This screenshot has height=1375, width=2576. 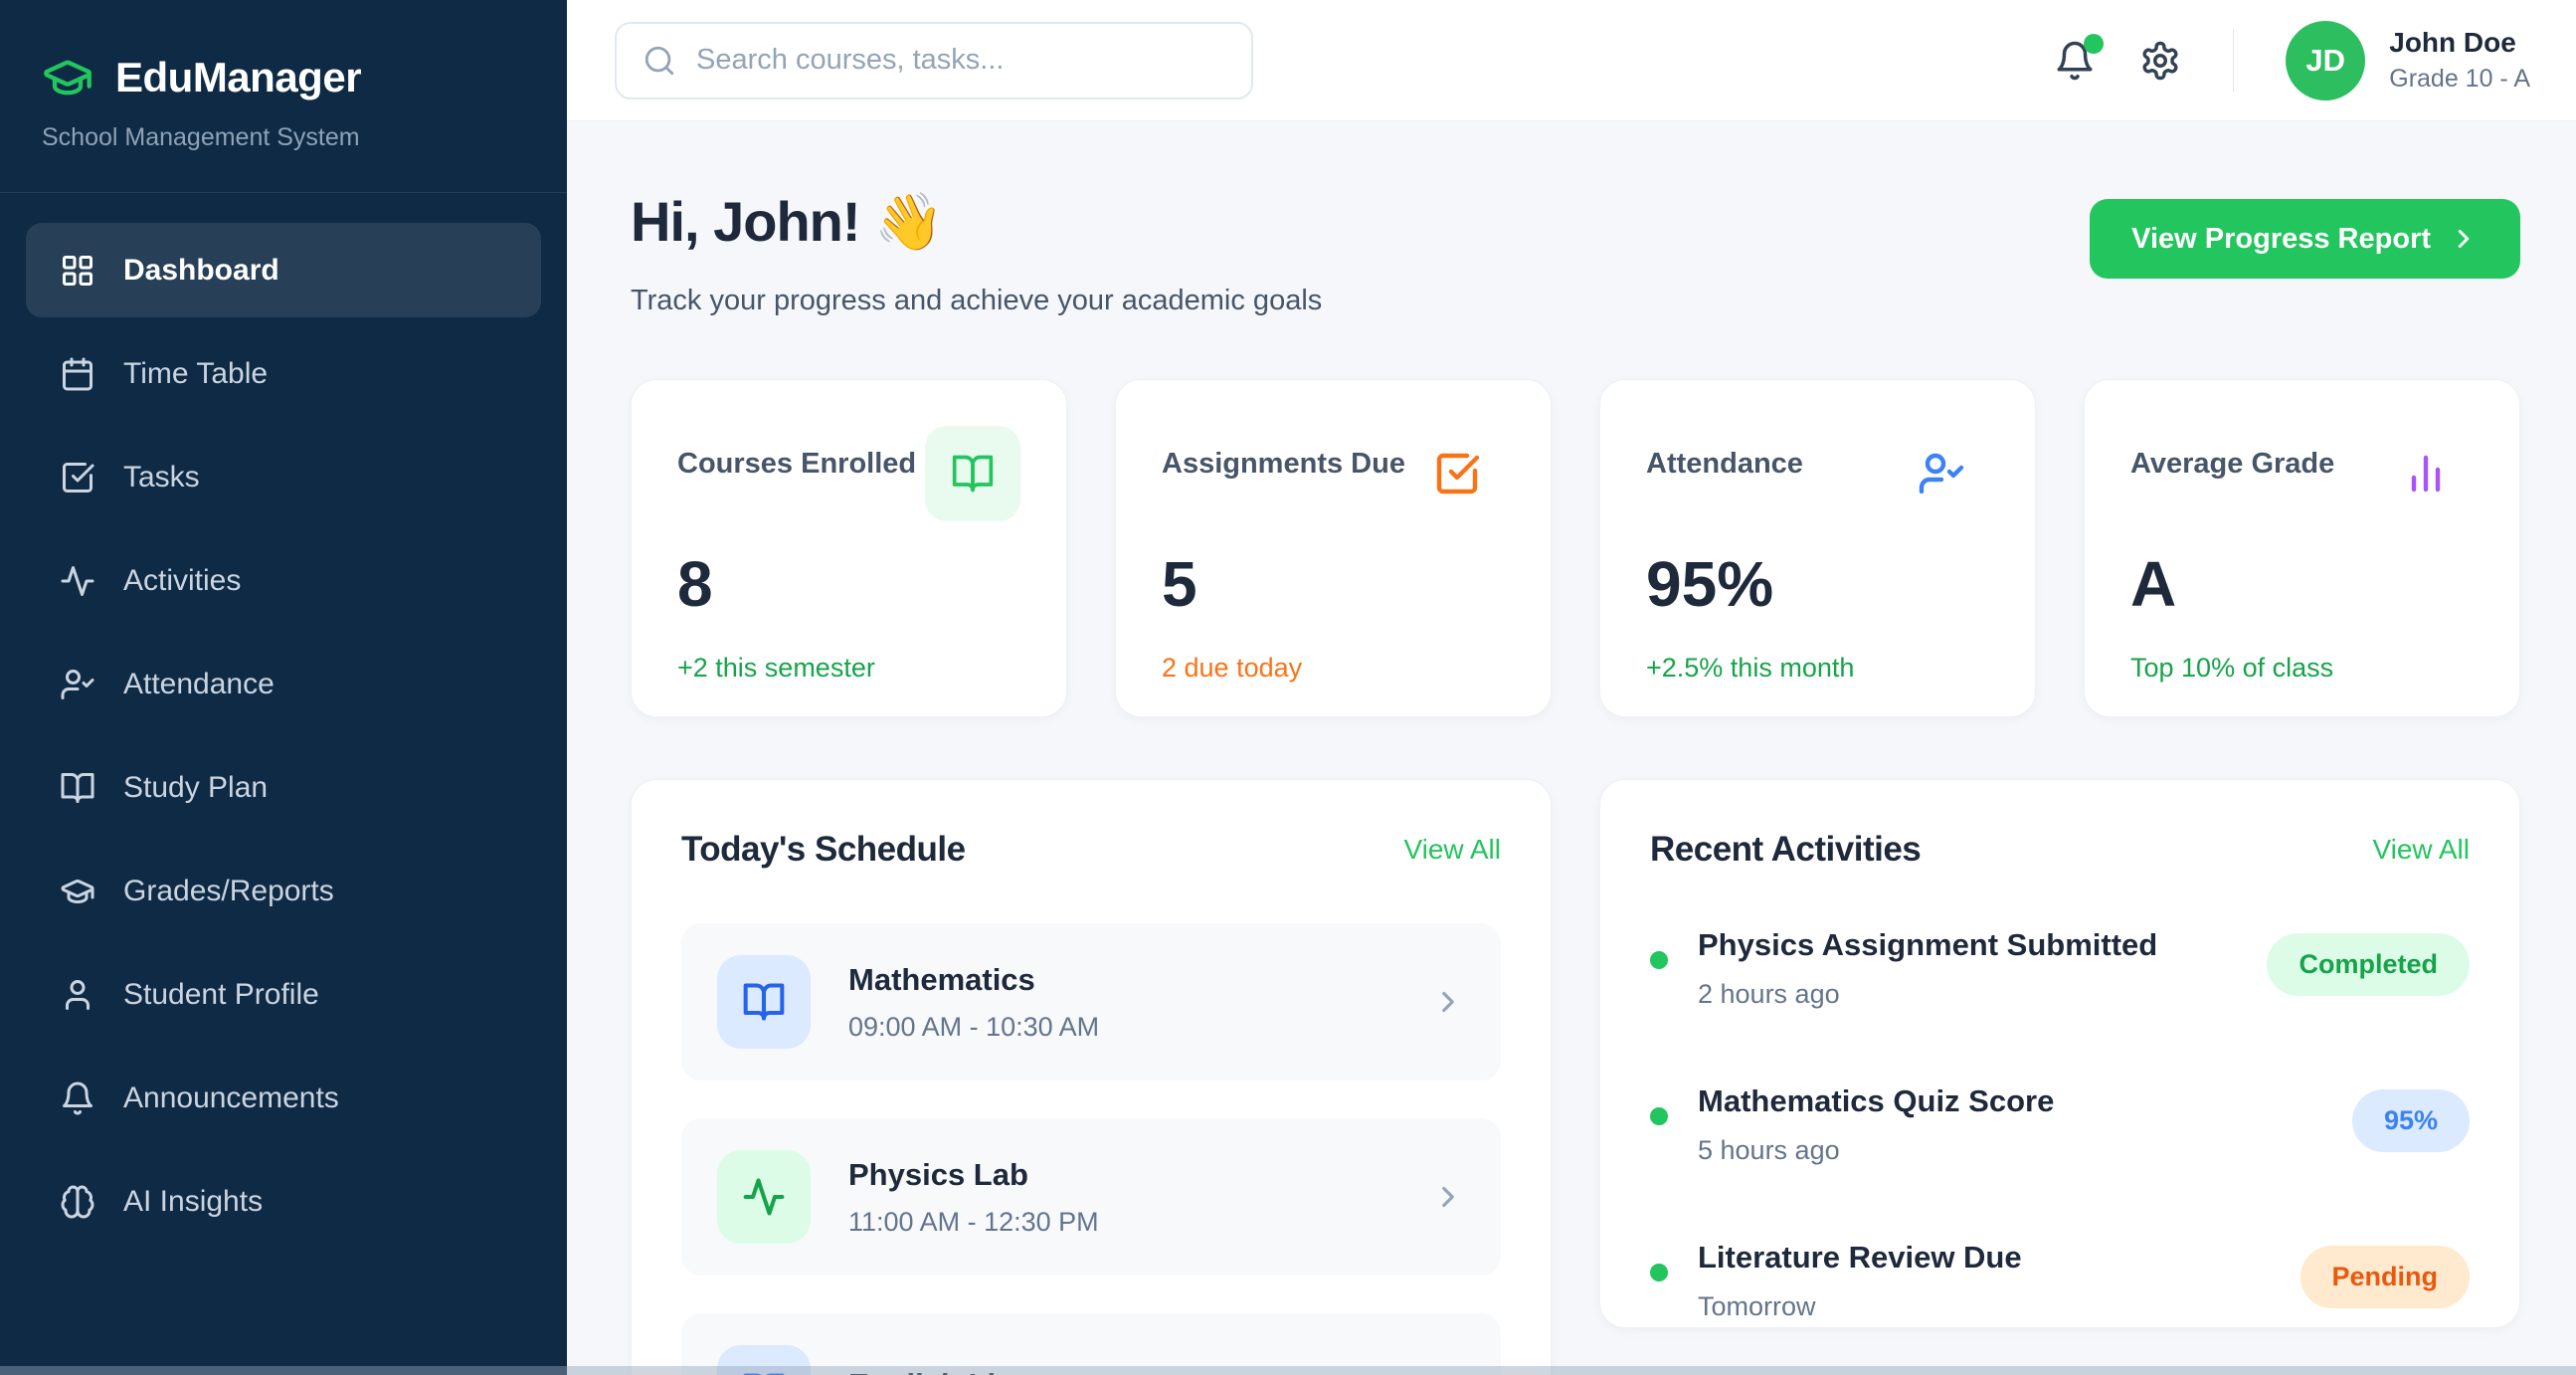 I want to click on schedule-row-physics-lab: Physics Lab 11:00 AM - 12:30 PM, so click(x=1091, y=1197).